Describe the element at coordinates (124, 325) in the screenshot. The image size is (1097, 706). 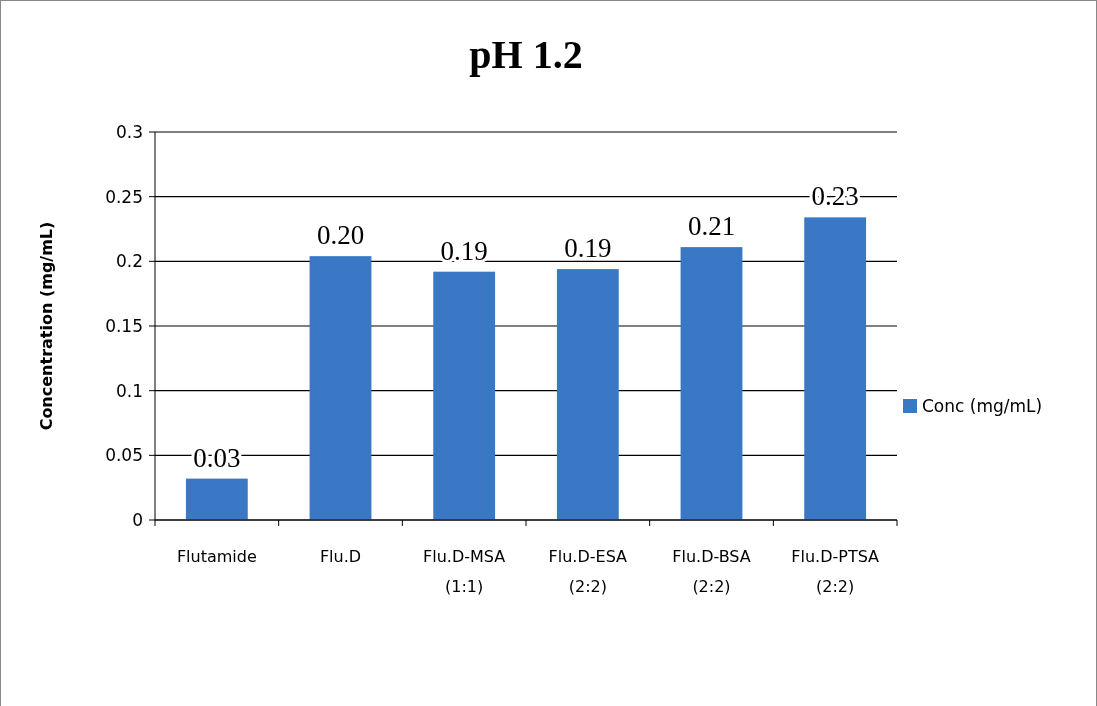
I see `y-tick-label: 0.15` at that location.